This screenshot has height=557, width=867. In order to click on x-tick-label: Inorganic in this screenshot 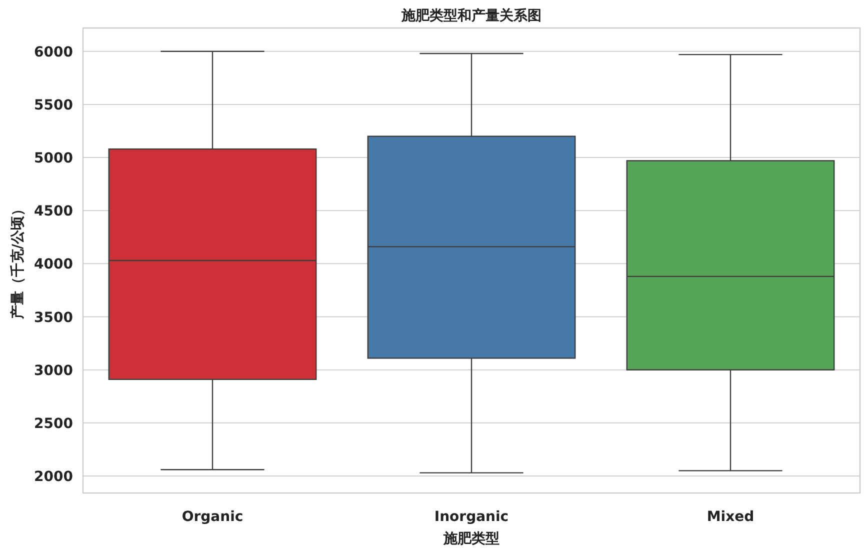, I will do `click(471, 517)`.